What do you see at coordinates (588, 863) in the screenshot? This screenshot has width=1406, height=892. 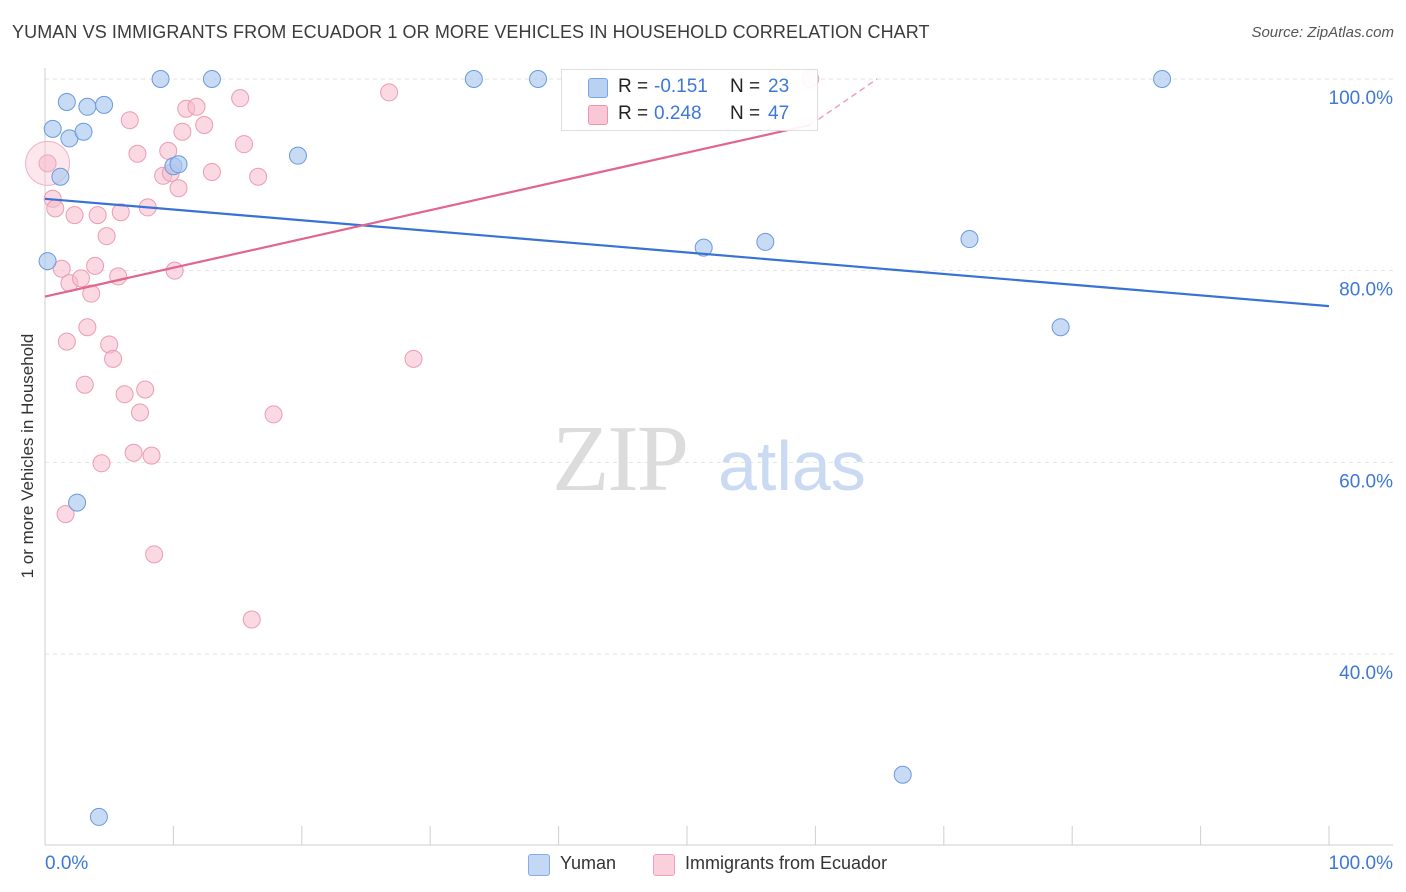 I see `legend-label: Yuman` at bounding box center [588, 863].